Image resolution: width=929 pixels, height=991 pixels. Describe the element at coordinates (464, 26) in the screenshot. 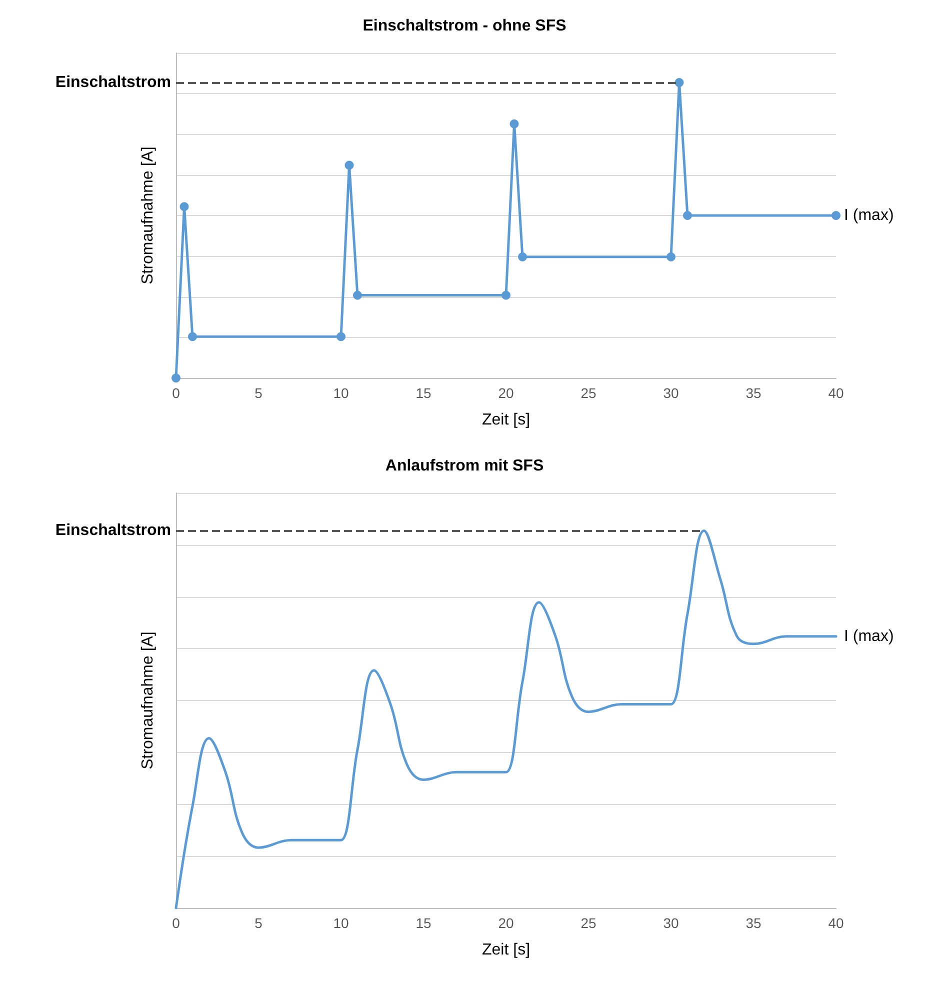

I see `chart-title: Einschaltstrom - ohne SFS` at that location.